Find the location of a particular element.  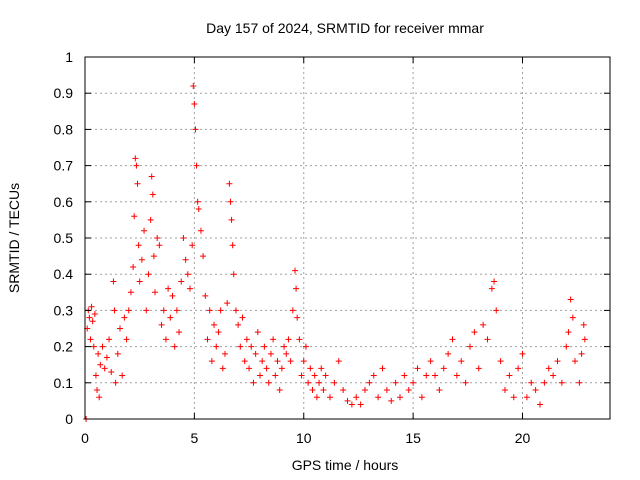

x-tick-label: 5 is located at coordinates (194, 438).